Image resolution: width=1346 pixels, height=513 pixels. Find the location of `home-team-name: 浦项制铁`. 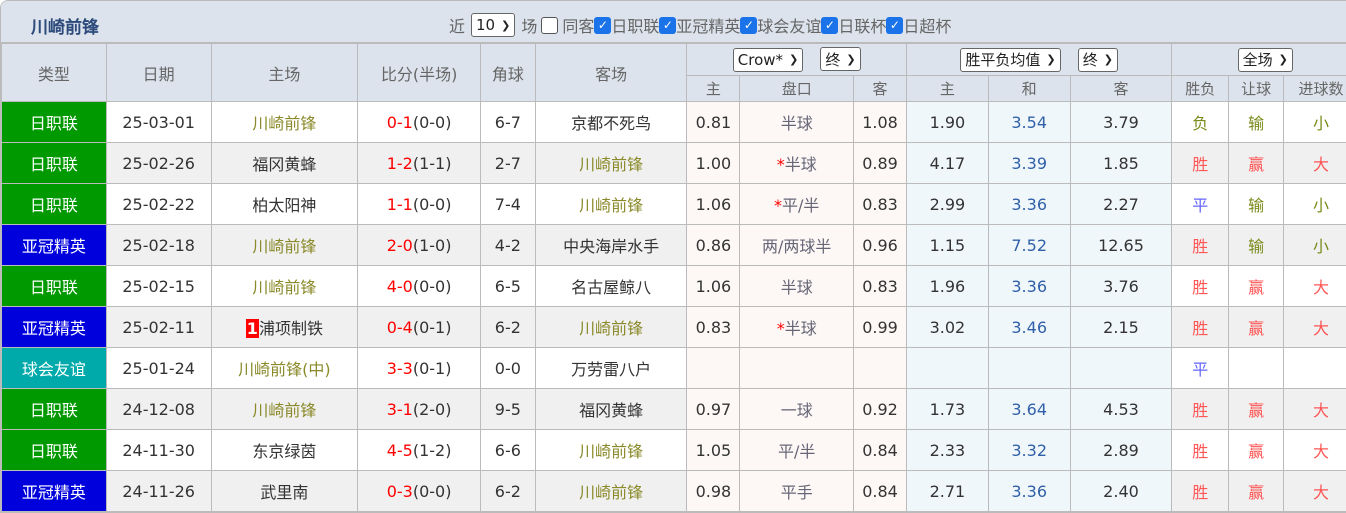

home-team-name: 浦项制铁 is located at coordinates (290, 328).